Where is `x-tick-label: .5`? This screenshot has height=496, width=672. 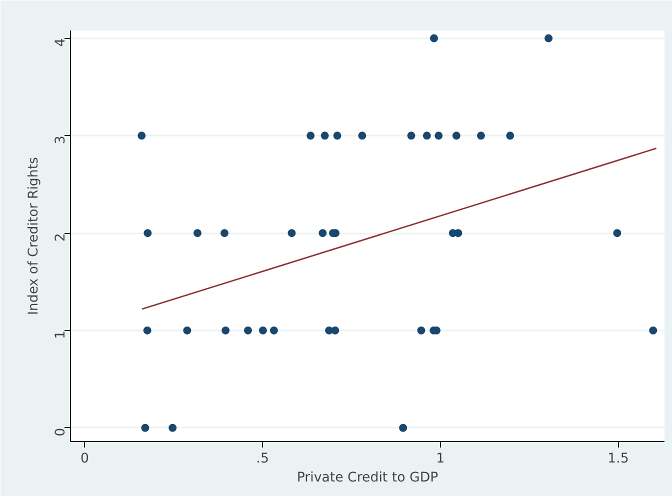
x-tick-label: .5 is located at coordinates (262, 459).